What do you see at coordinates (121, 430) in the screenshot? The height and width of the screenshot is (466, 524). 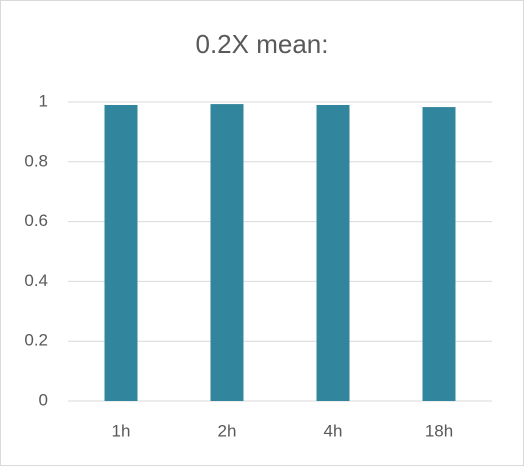 I see `x-tick-label: 1h` at bounding box center [121, 430].